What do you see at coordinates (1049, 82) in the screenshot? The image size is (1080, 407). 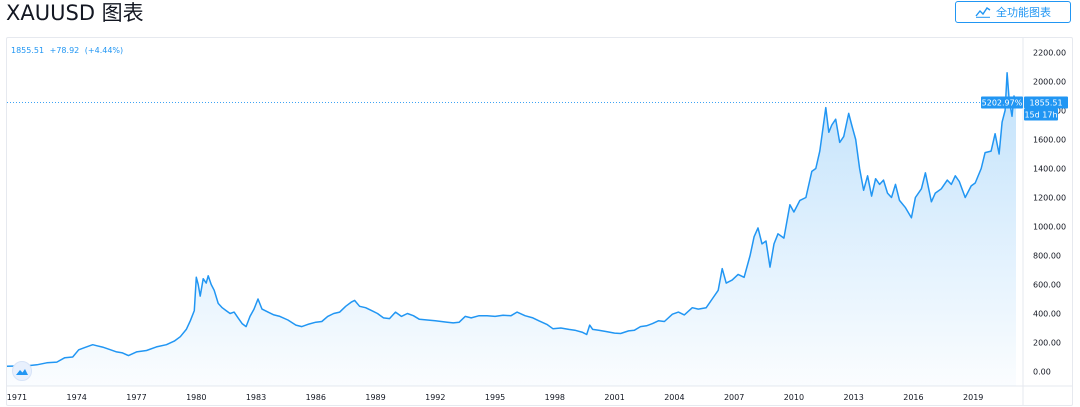 I see `y-tick-label: 2000.00` at bounding box center [1049, 82].